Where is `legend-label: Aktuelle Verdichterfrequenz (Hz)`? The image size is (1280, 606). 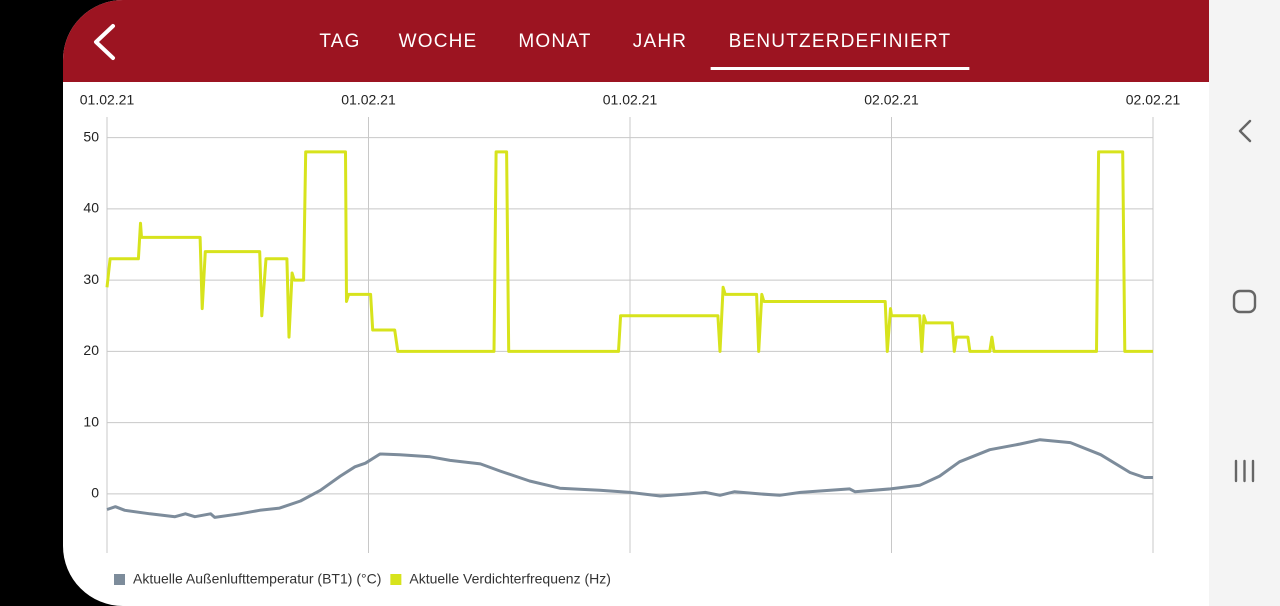
legend-label: Aktuelle Verdichterfrequenz (Hz) is located at coordinates (510, 579).